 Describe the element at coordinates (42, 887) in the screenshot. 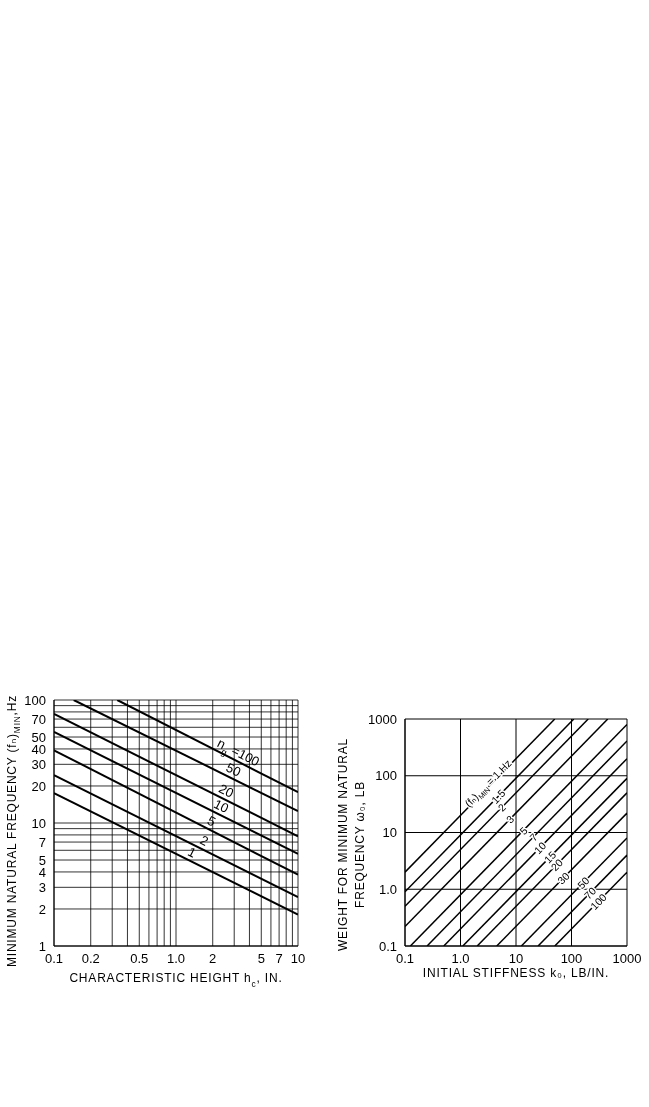

I see `y-tick-label: 3` at that location.